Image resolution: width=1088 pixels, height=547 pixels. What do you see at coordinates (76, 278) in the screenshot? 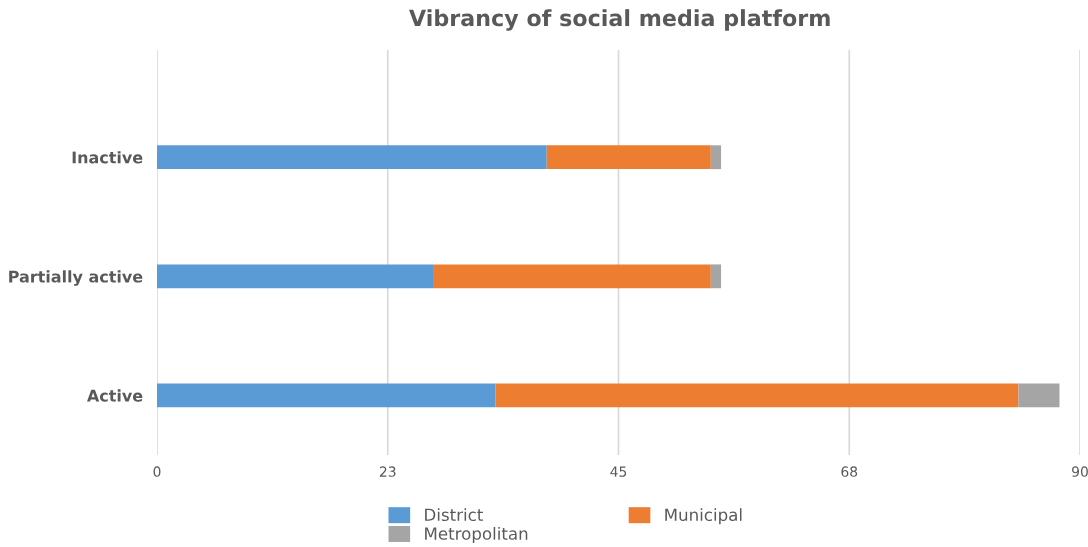
I see `y-tick-label: Partially active` at bounding box center [76, 278].